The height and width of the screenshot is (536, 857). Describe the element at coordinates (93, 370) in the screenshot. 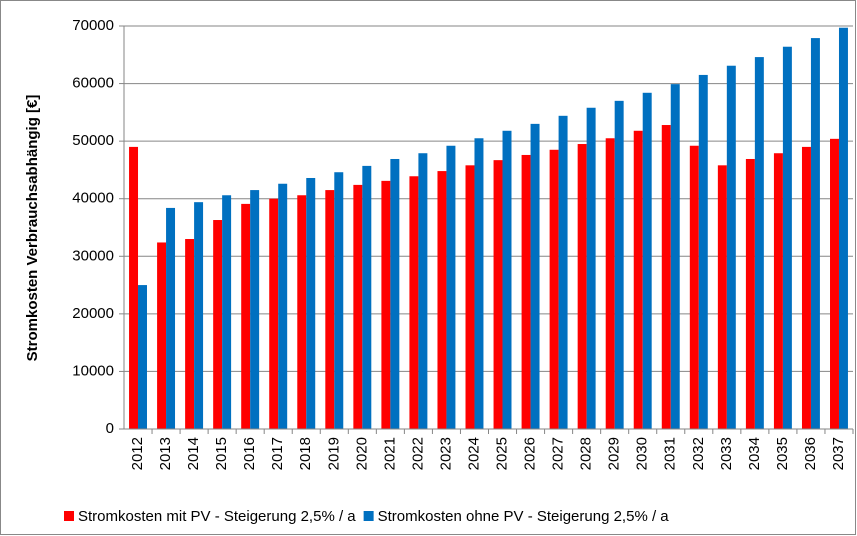

I see `y-tick-label: 10000` at that location.